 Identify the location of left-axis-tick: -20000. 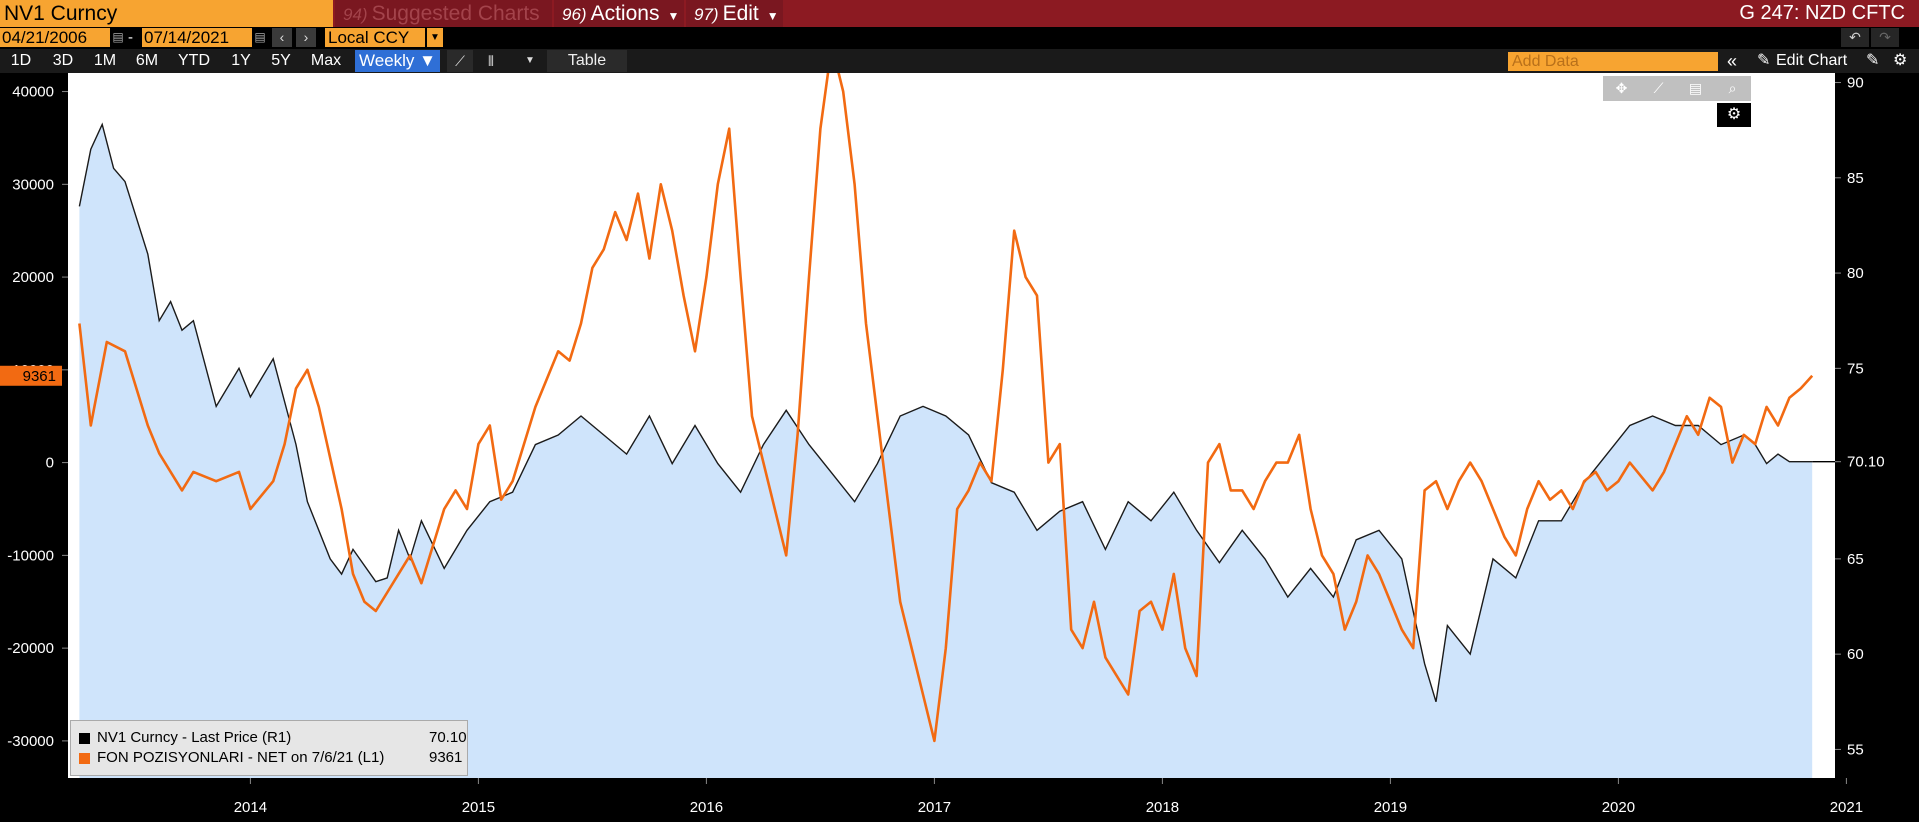
(30, 648).